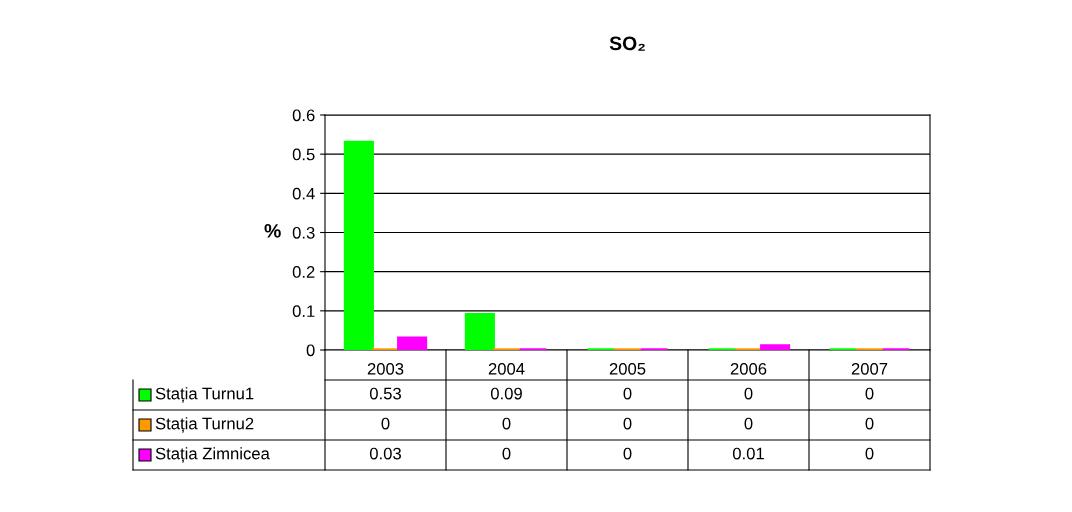  I want to click on data-label: 0.53, so click(385, 393).